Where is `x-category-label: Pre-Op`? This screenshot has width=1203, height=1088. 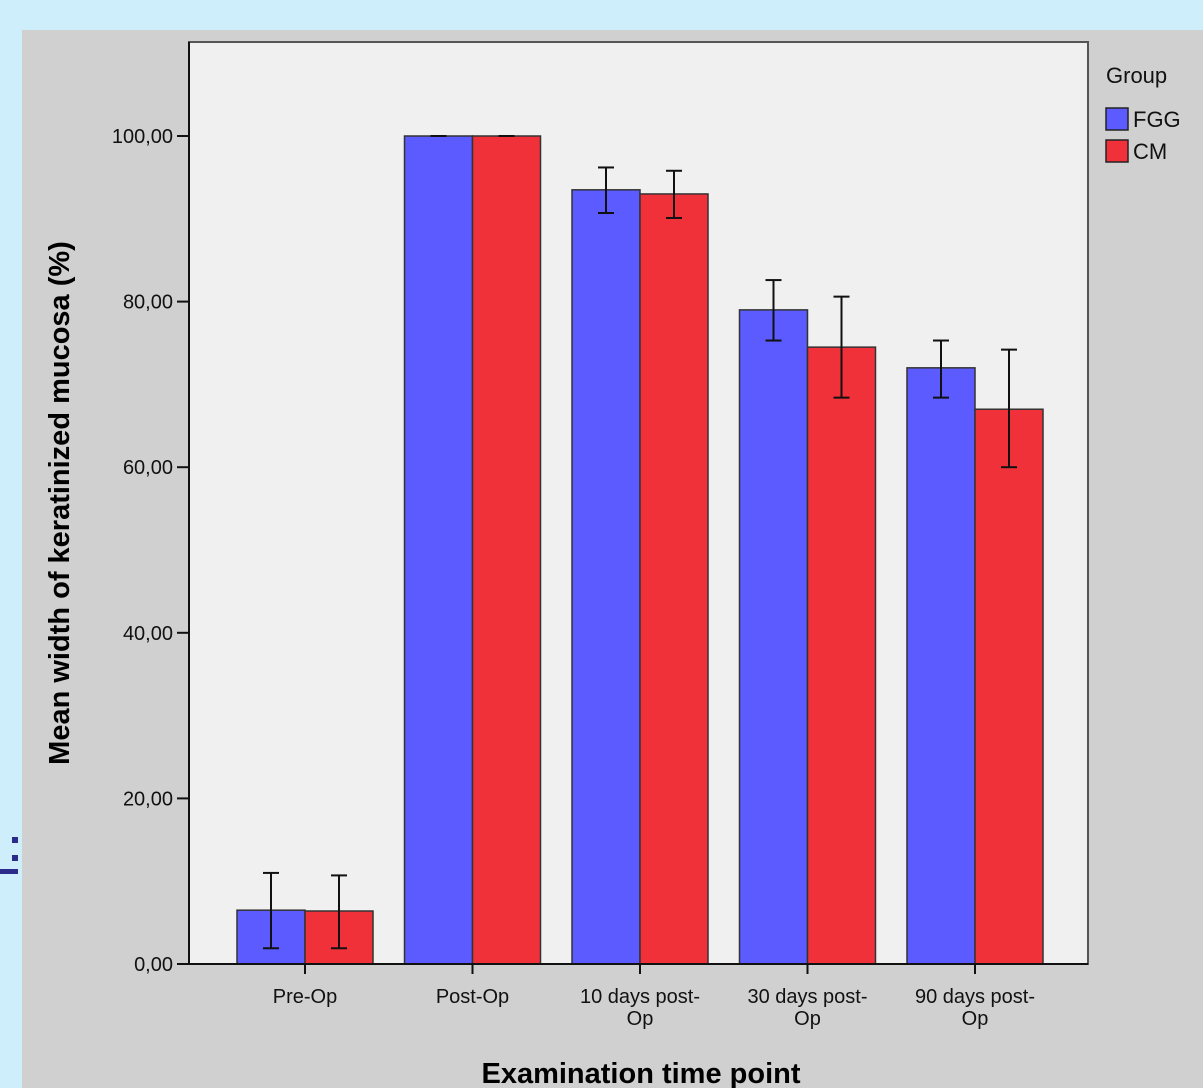 x-category-label: Pre-Op is located at coordinates (305, 997).